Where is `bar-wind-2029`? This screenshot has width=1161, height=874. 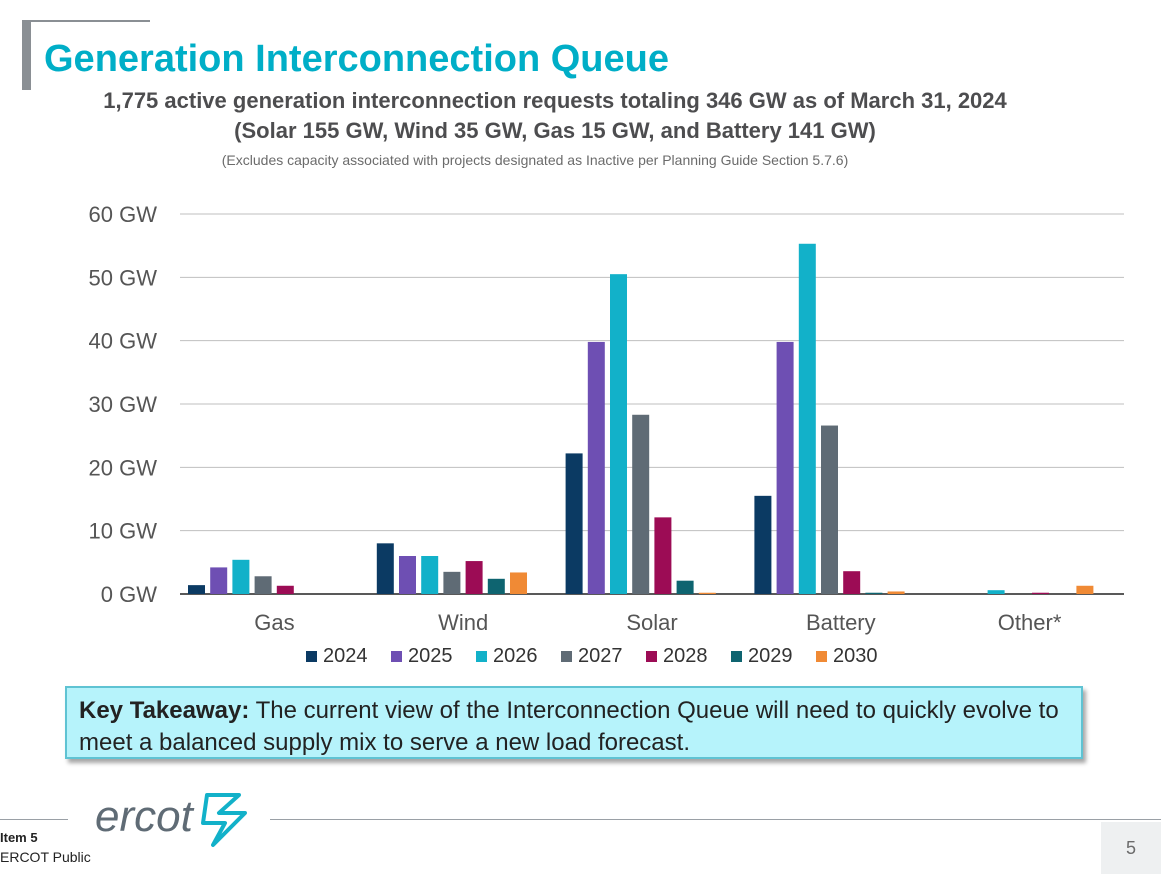 bar-wind-2029 is located at coordinates (496, 586).